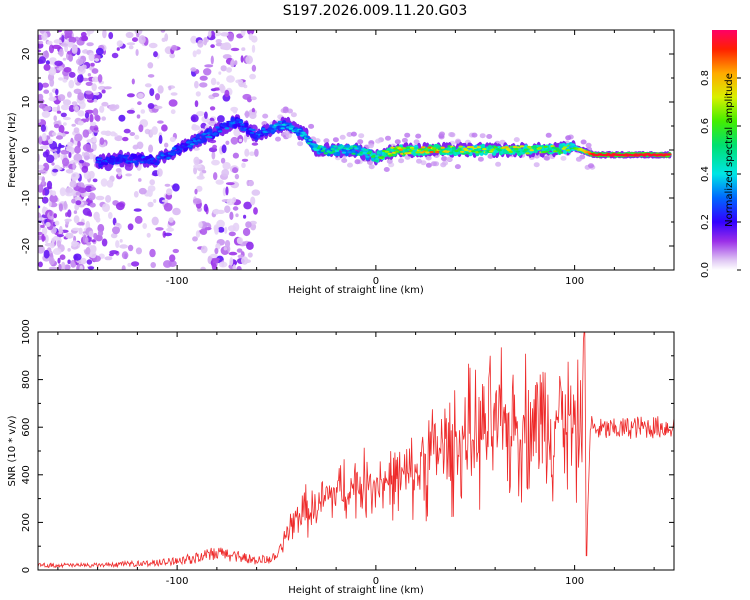  Describe the element at coordinates (356, 290) in the screenshot. I see `spectrogram-xlabel: Height of straight line (km)` at that location.